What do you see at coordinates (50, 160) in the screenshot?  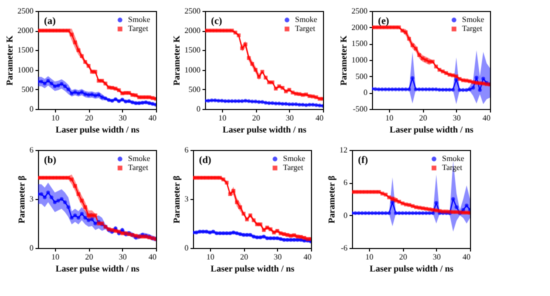 I see `annotation: (b)` at bounding box center [50, 160].